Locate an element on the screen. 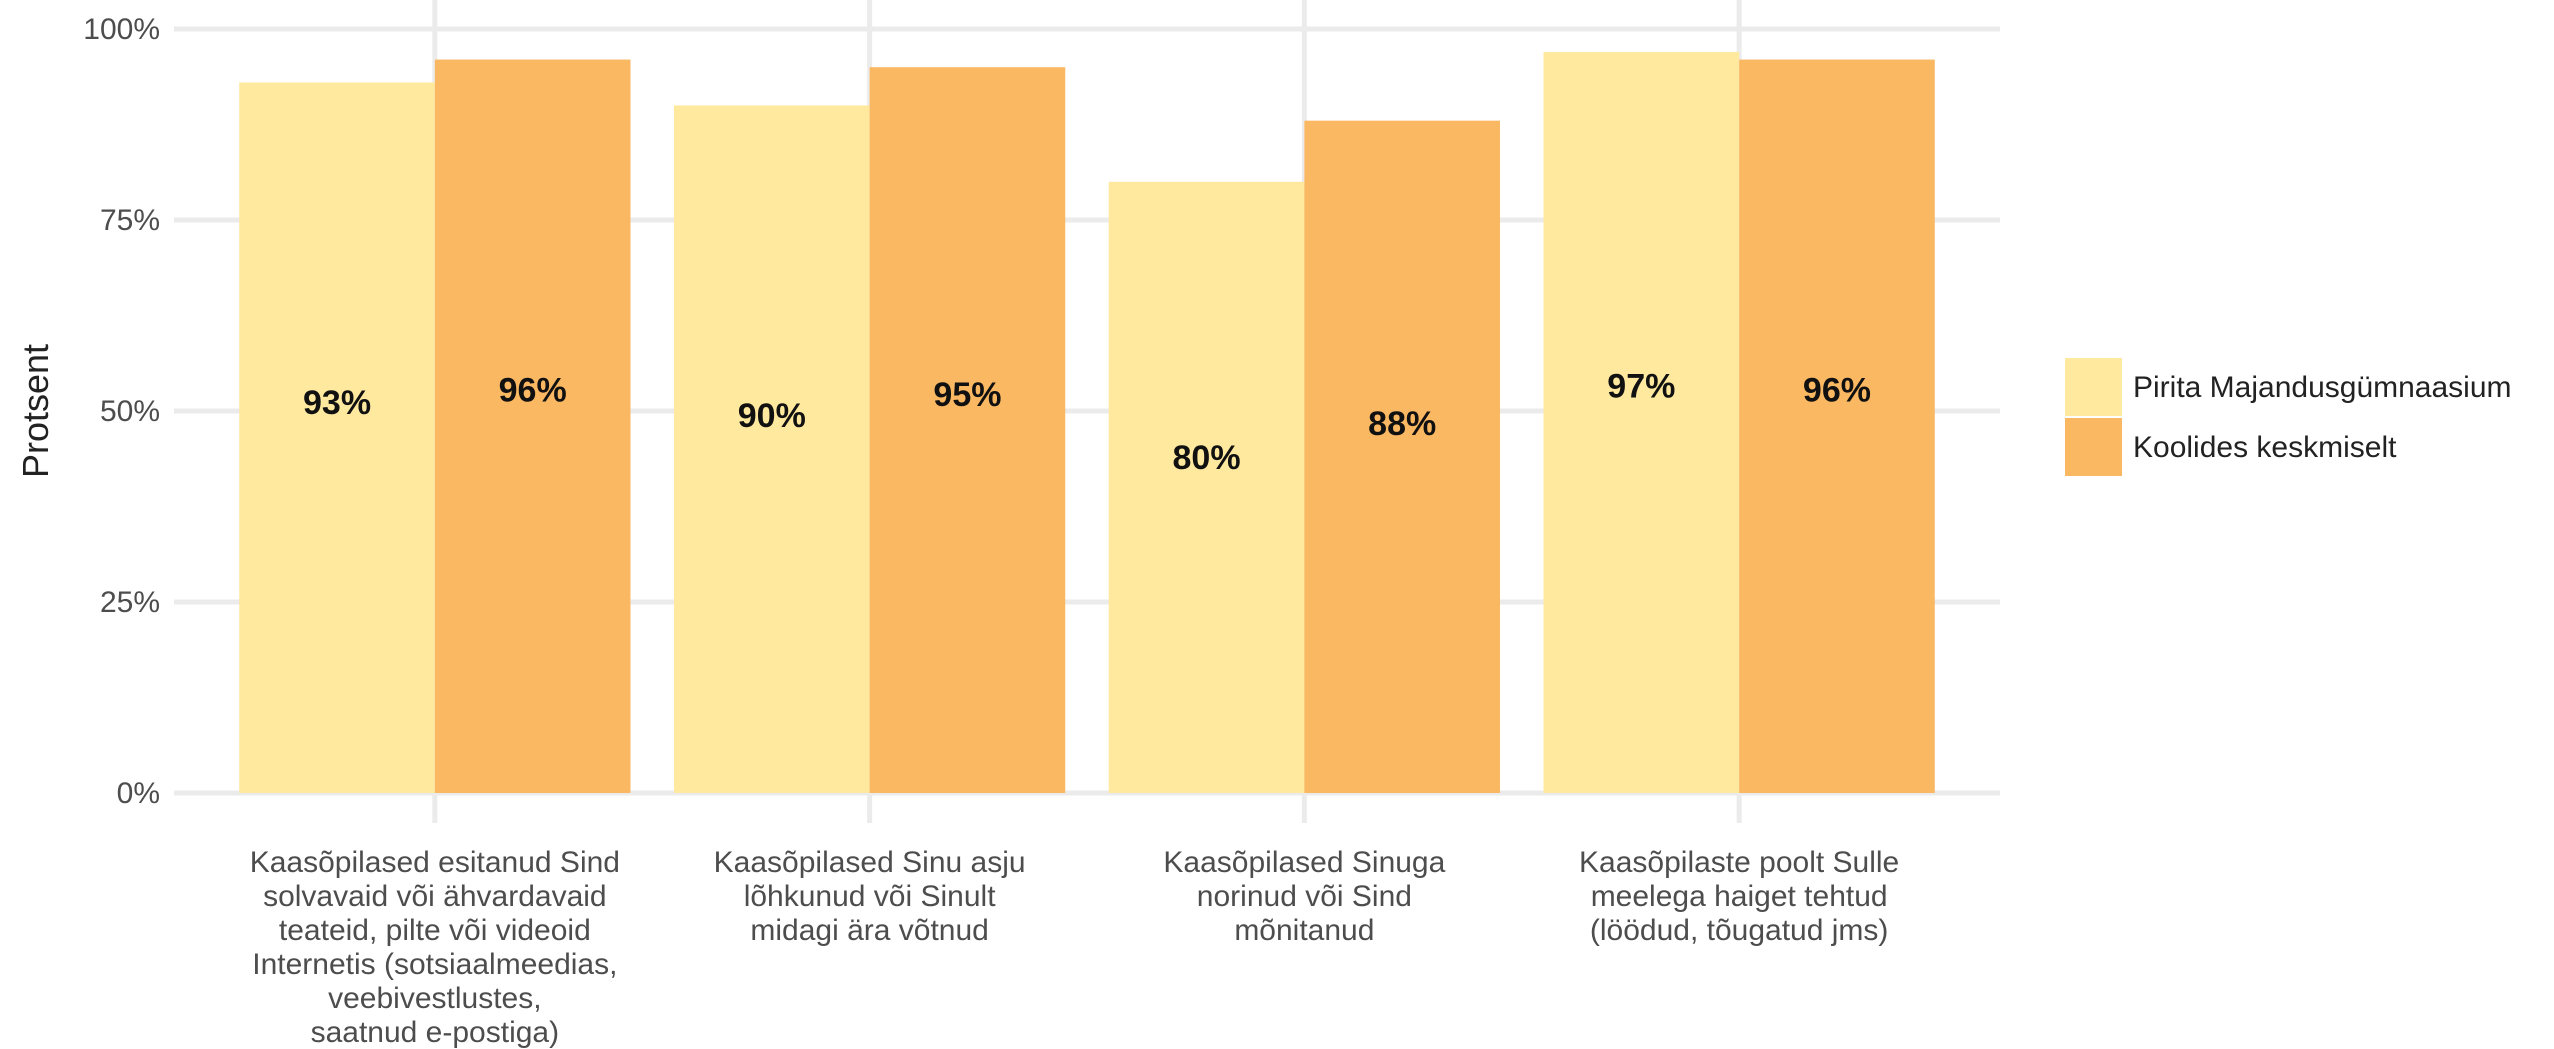 The height and width of the screenshot is (1049, 2554). y-axis-title: Protsent is located at coordinates (35, 411).